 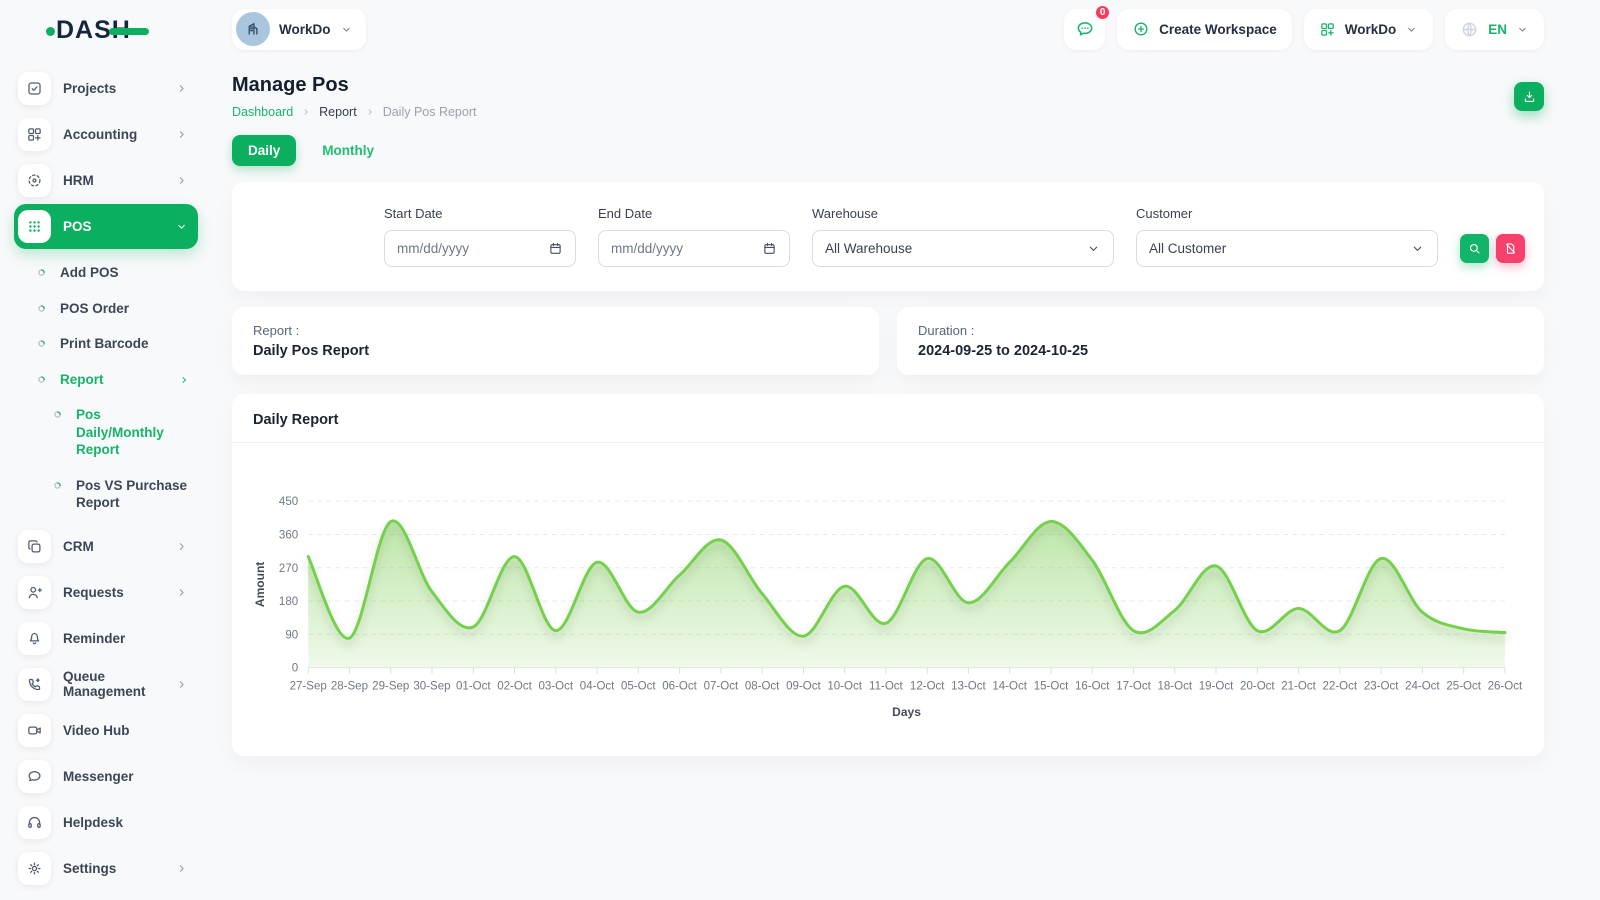 What do you see at coordinates (1088, 26) in the screenshot?
I see `messages-button: 0` at bounding box center [1088, 26].